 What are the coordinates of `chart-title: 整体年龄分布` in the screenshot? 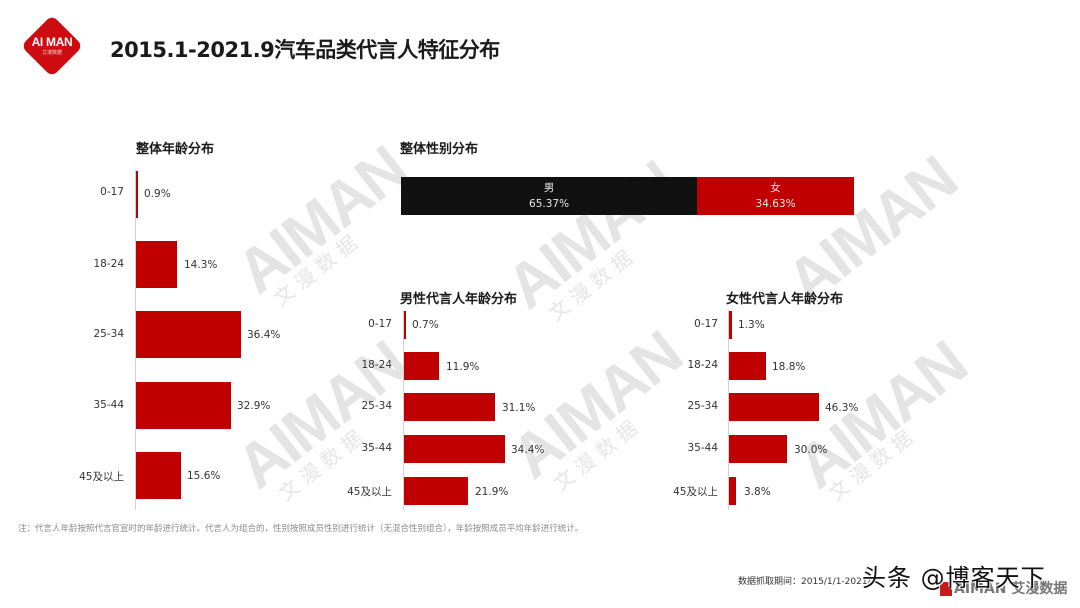 It's located at (175, 149).